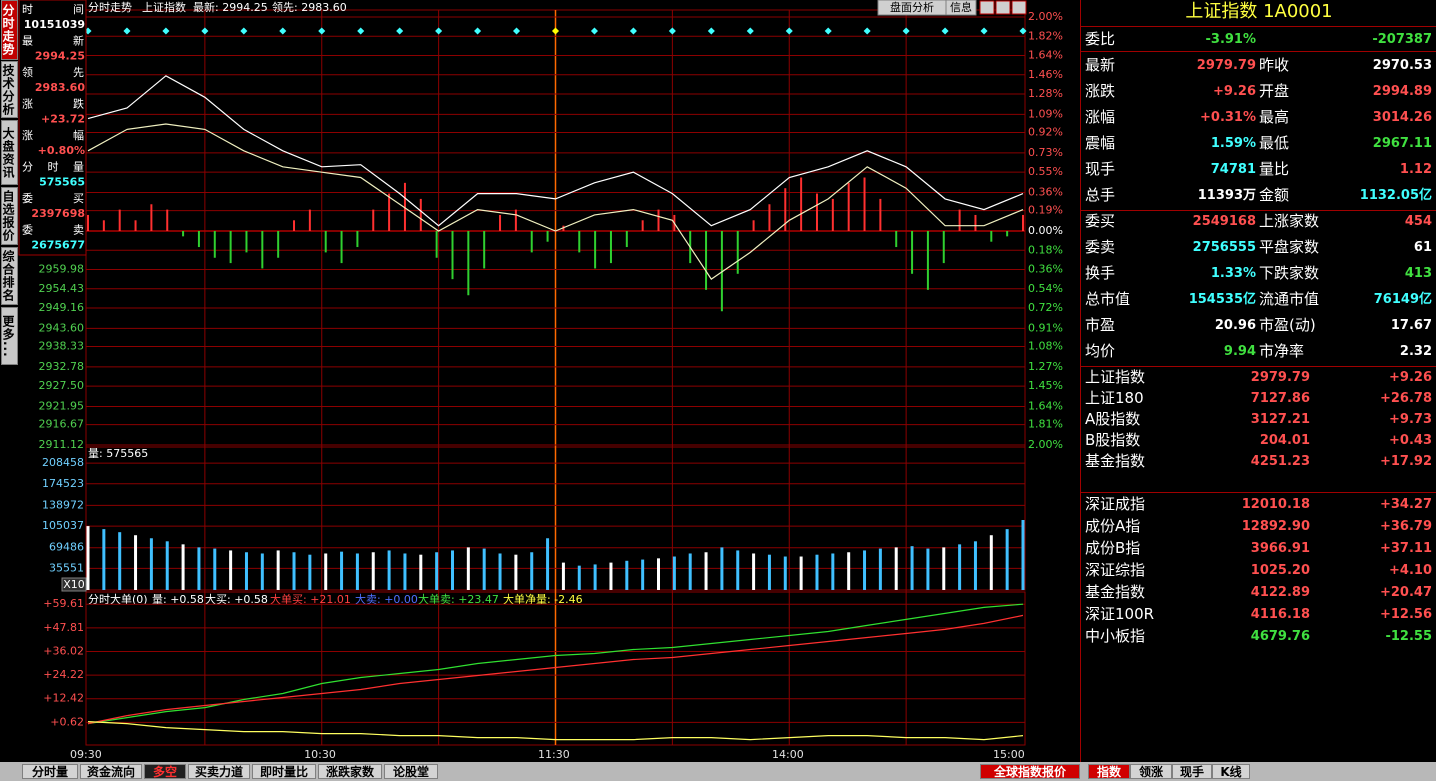  I want to click on quote-value: 3014.26, so click(1402, 117).